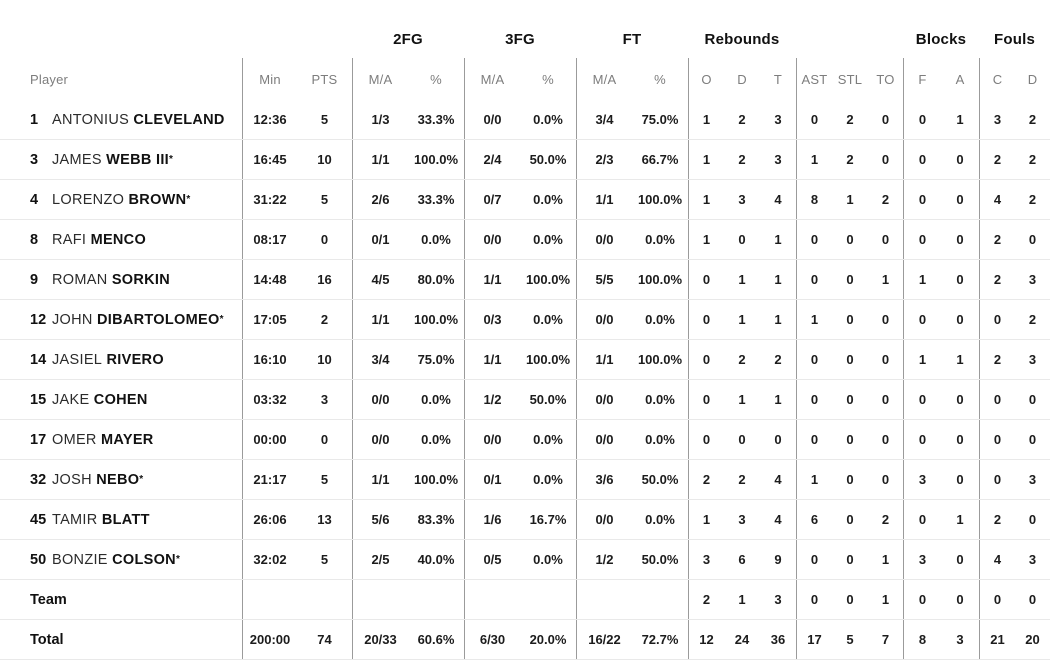 The image size is (1050, 665). Describe the element at coordinates (778, 359) in the screenshot. I see `stat-rt: 2` at that location.